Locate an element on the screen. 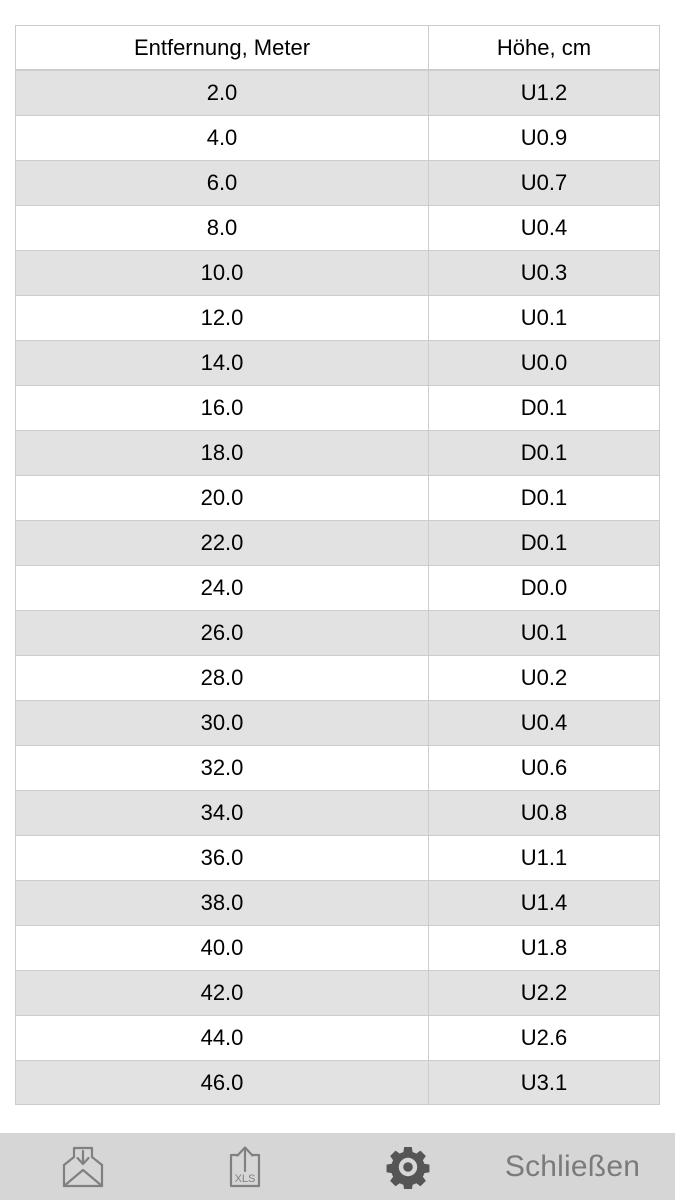  table-cell-height: U0.8 is located at coordinates (544, 812).